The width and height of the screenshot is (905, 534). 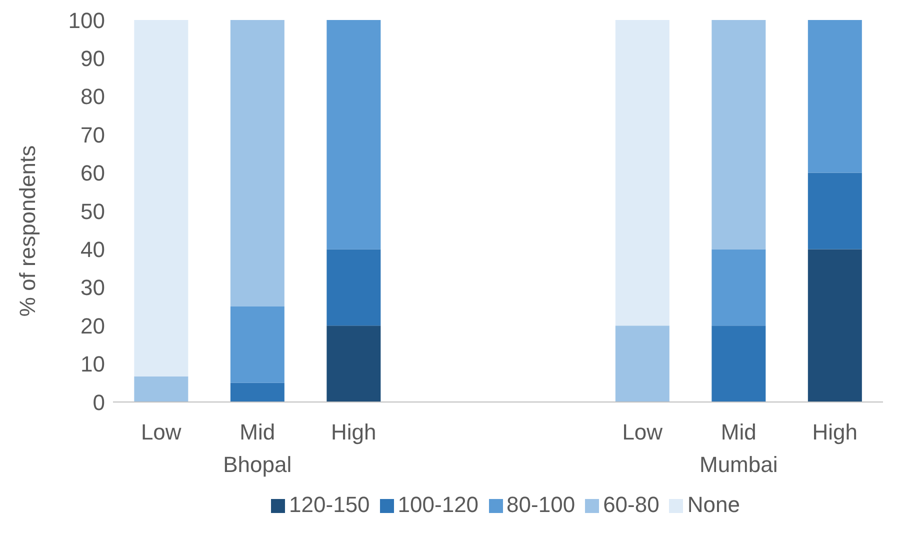 What do you see at coordinates (92, 211) in the screenshot?
I see `y-tick-label: 50` at bounding box center [92, 211].